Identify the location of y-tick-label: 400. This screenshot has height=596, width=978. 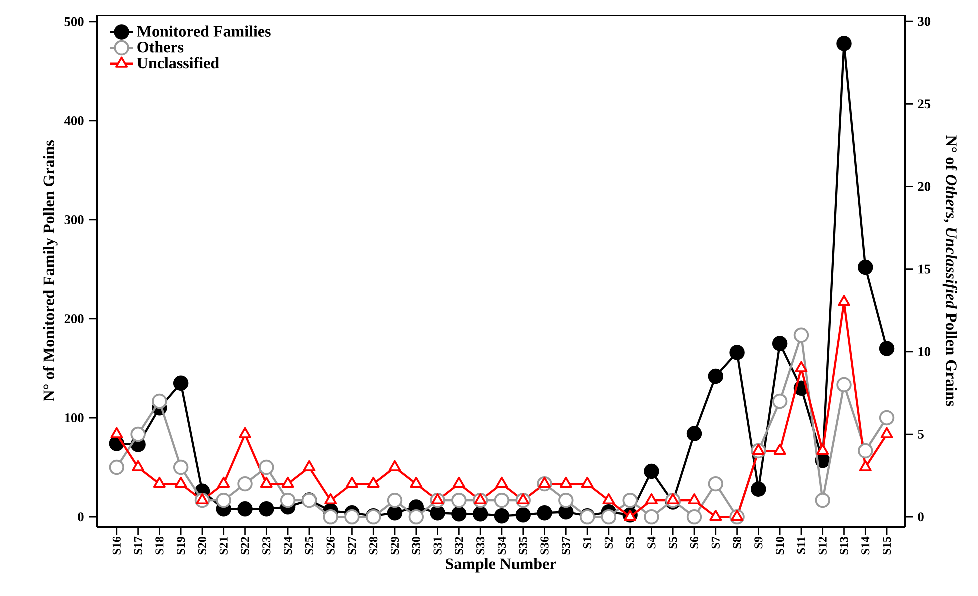
(74, 121).